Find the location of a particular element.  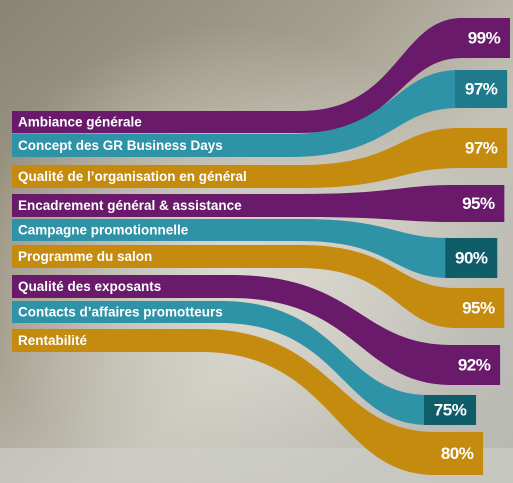

value-label: 75% is located at coordinates (450, 409).